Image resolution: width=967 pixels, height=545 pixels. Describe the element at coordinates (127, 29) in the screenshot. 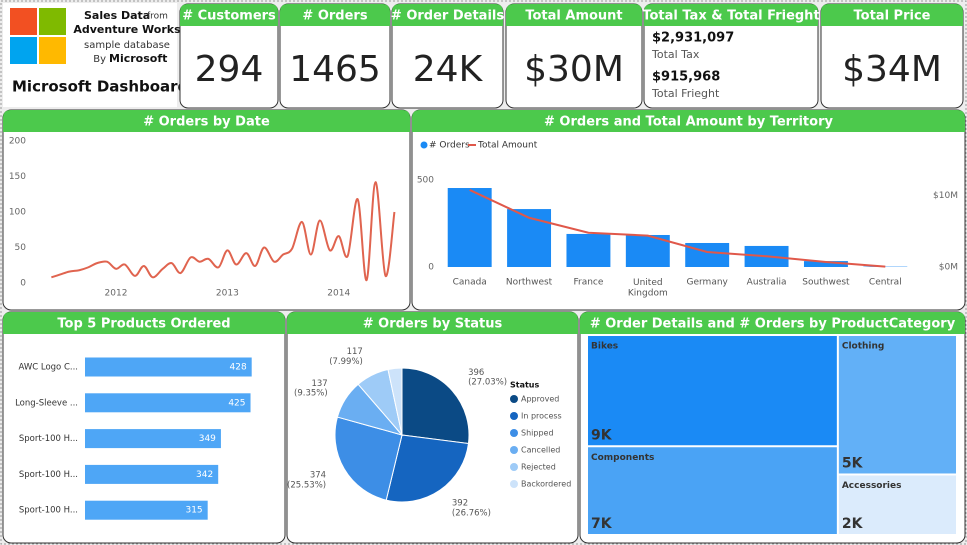

I see `header-source: Adventure Works` at that location.